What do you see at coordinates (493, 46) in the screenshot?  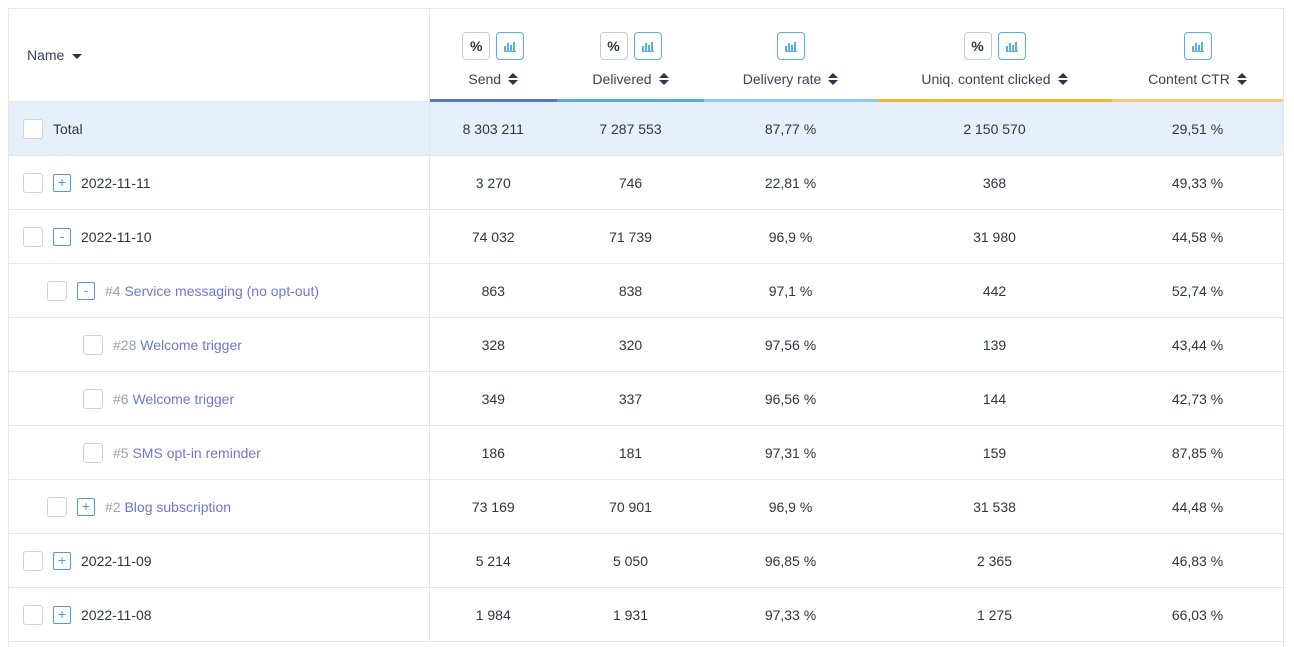 I see `column-header-buttons: %` at bounding box center [493, 46].